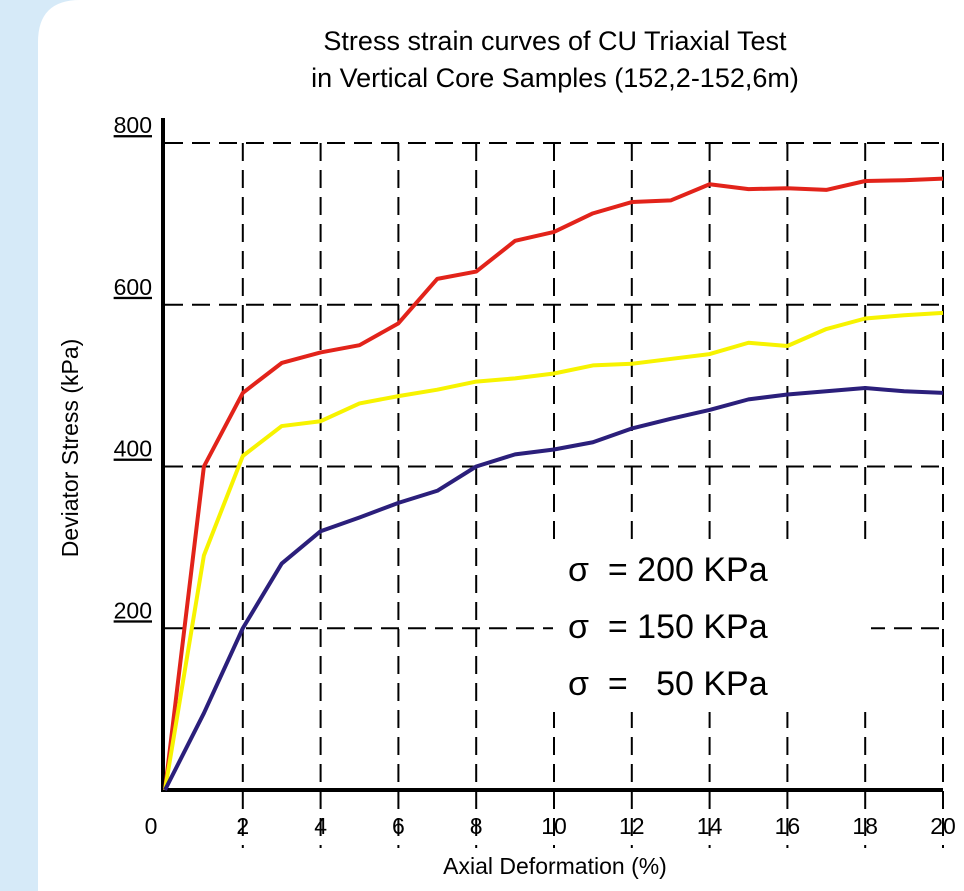  Describe the element at coordinates (151, 826) in the screenshot. I see `x-tick-label: 0` at that location.